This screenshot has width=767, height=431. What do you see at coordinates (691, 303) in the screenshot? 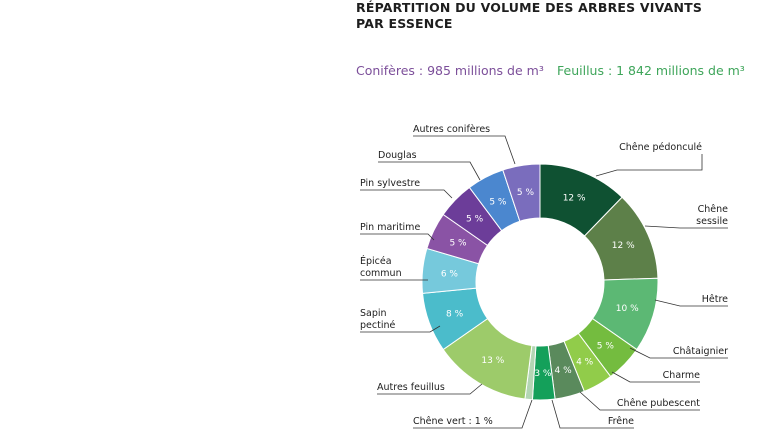
I see `leader-line-hetre` at bounding box center [691, 303].